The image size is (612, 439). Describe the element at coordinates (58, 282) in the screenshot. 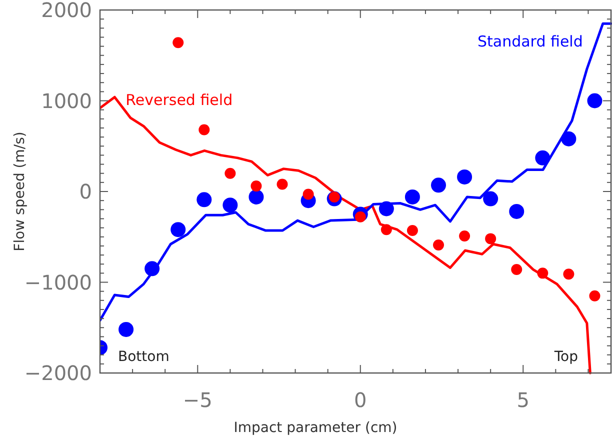

I see `y-tick-label: −1000` at that location.